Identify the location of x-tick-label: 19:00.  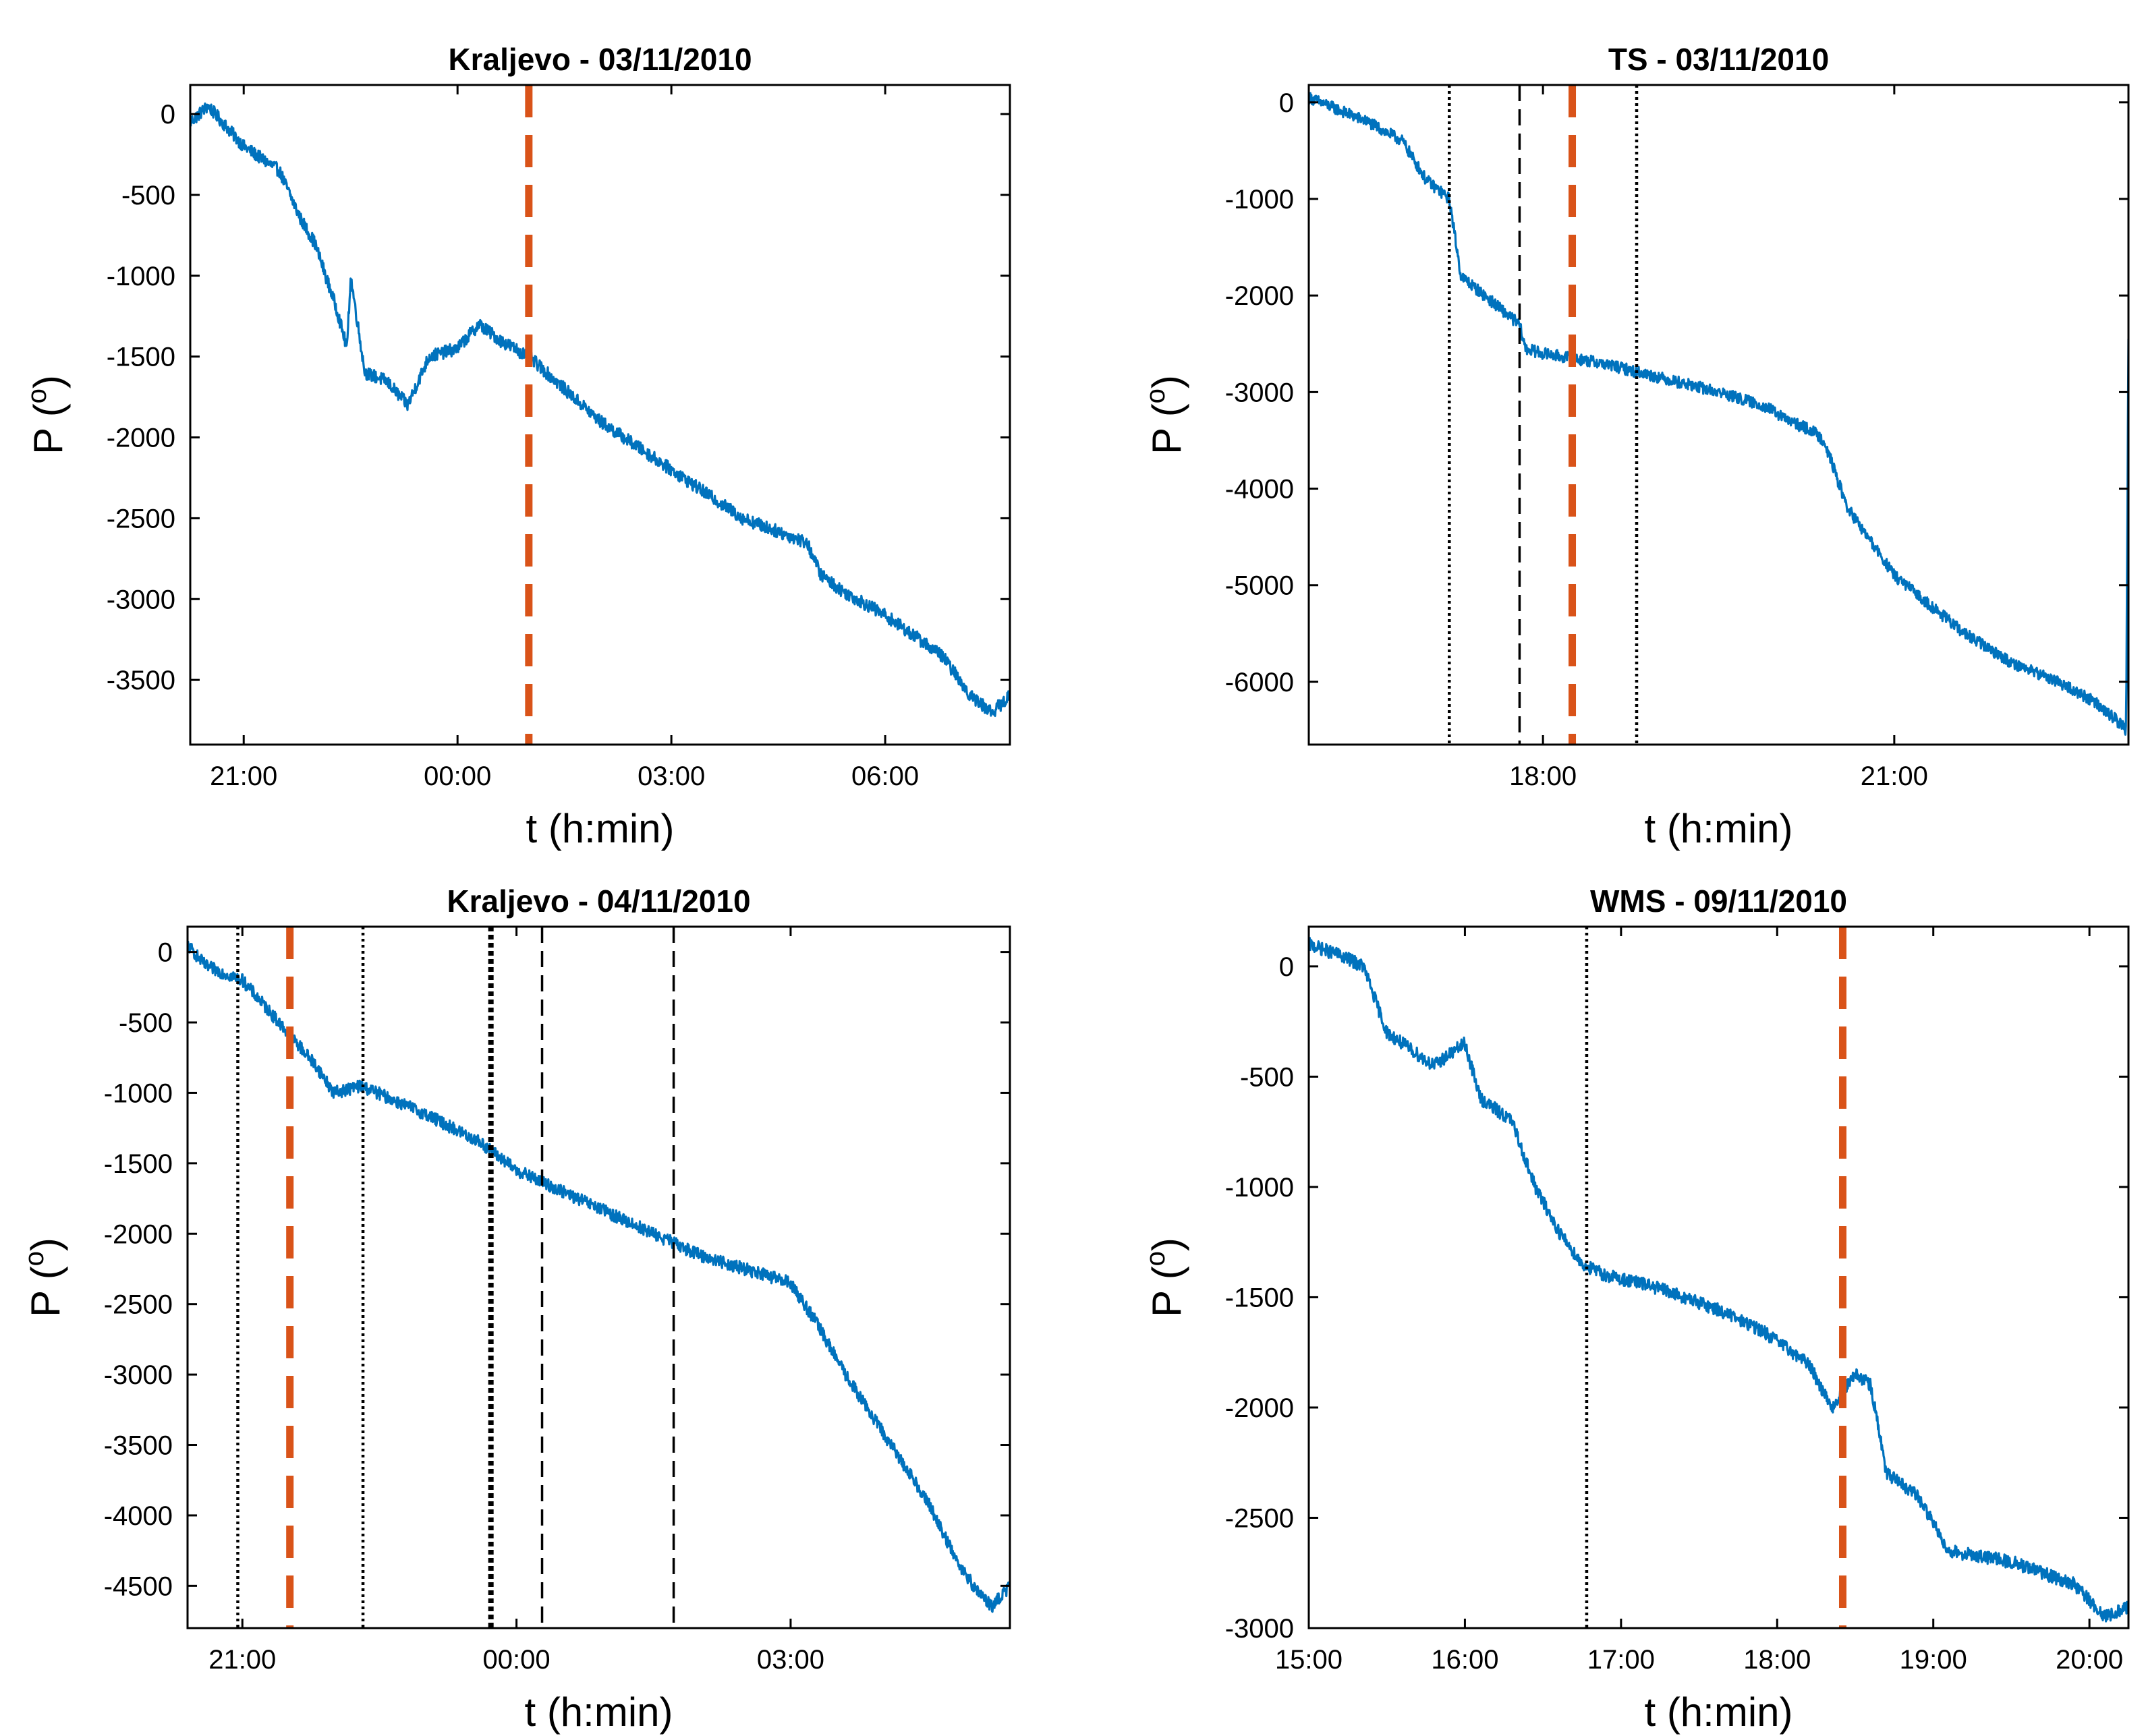
(1933, 1660).